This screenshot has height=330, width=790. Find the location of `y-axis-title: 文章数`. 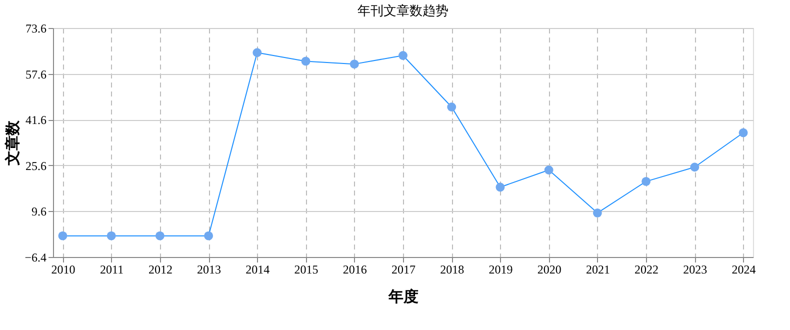

y-axis-title: 文章数 is located at coordinates (13, 143).